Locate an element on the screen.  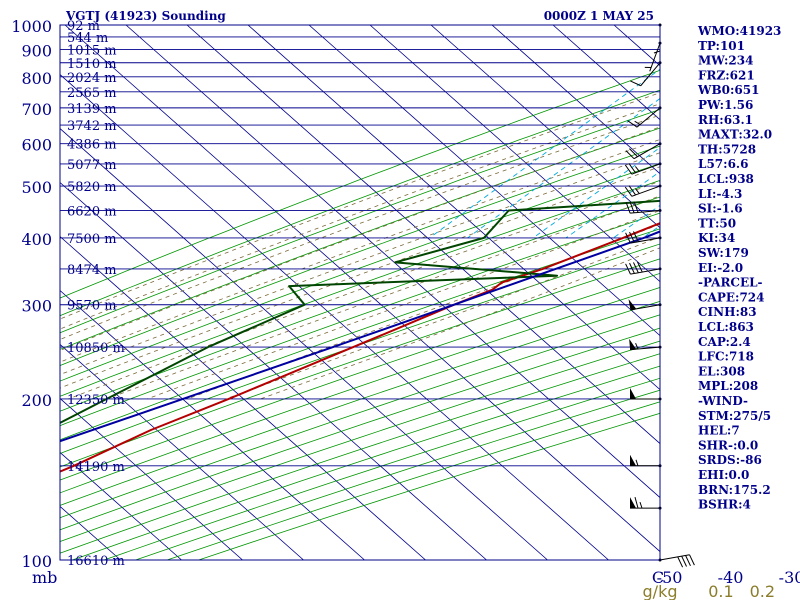
height-label: 16610 m is located at coordinates (96, 561).